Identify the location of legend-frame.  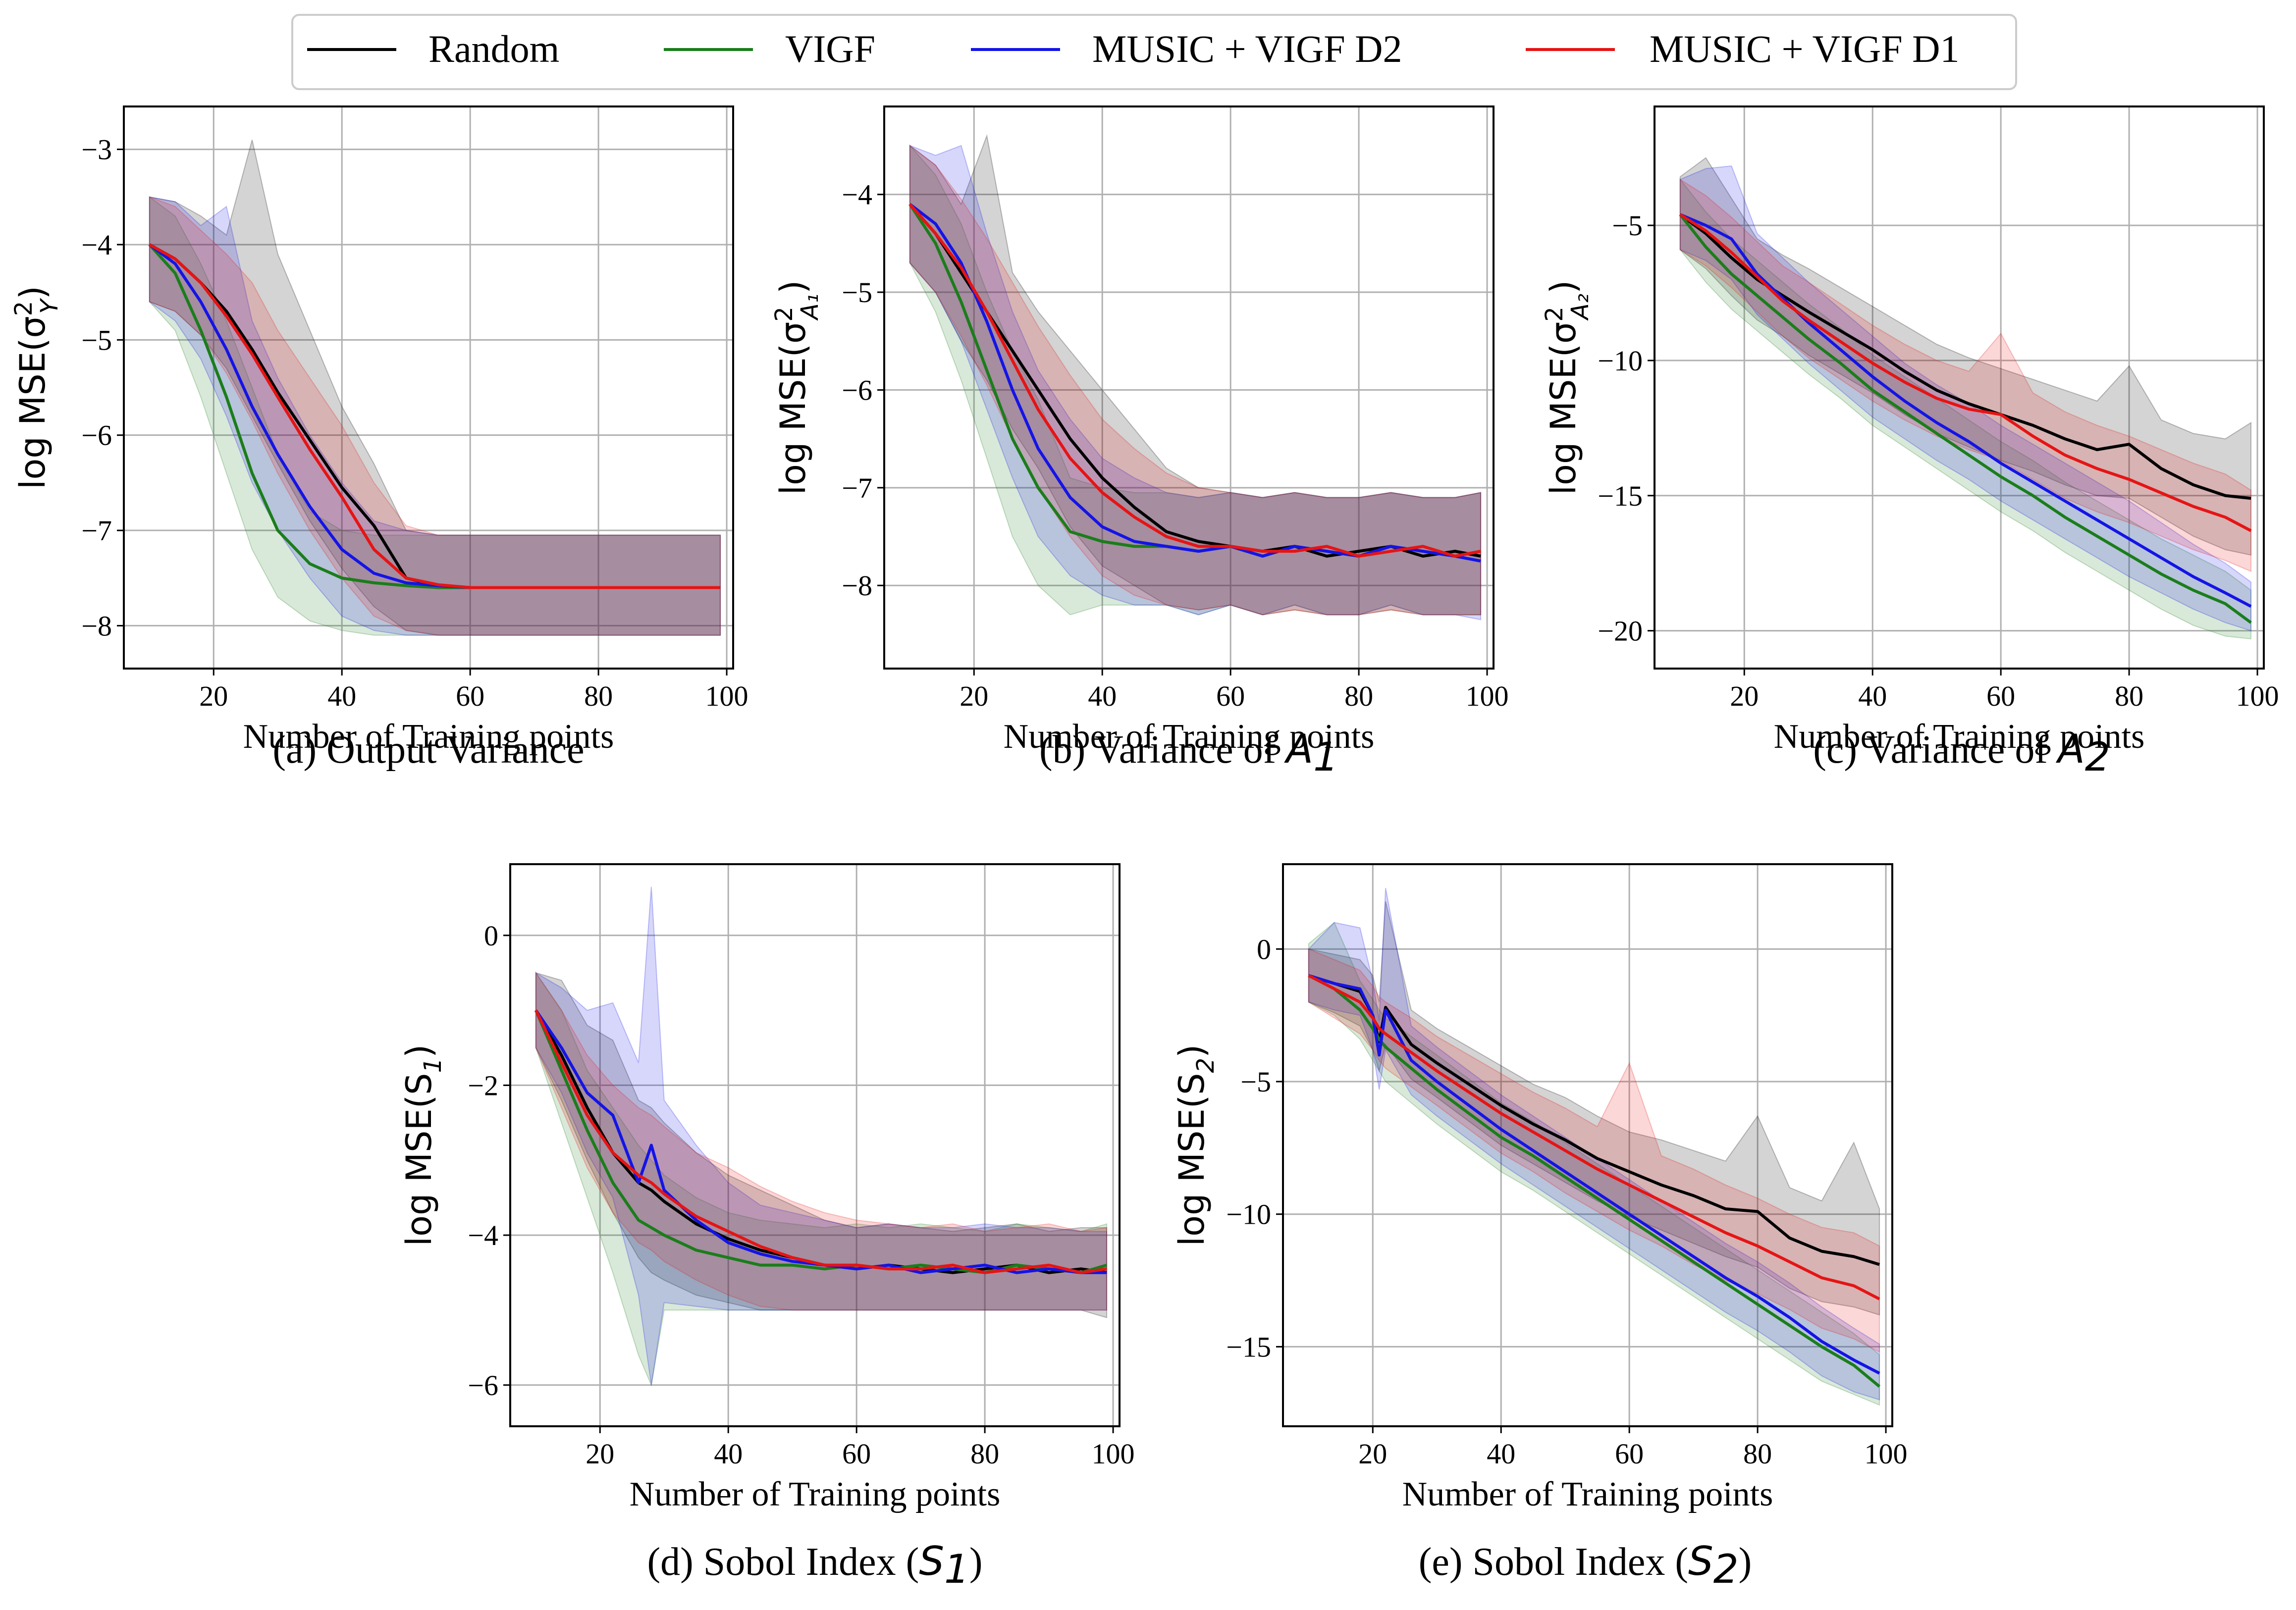
(1154, 52).